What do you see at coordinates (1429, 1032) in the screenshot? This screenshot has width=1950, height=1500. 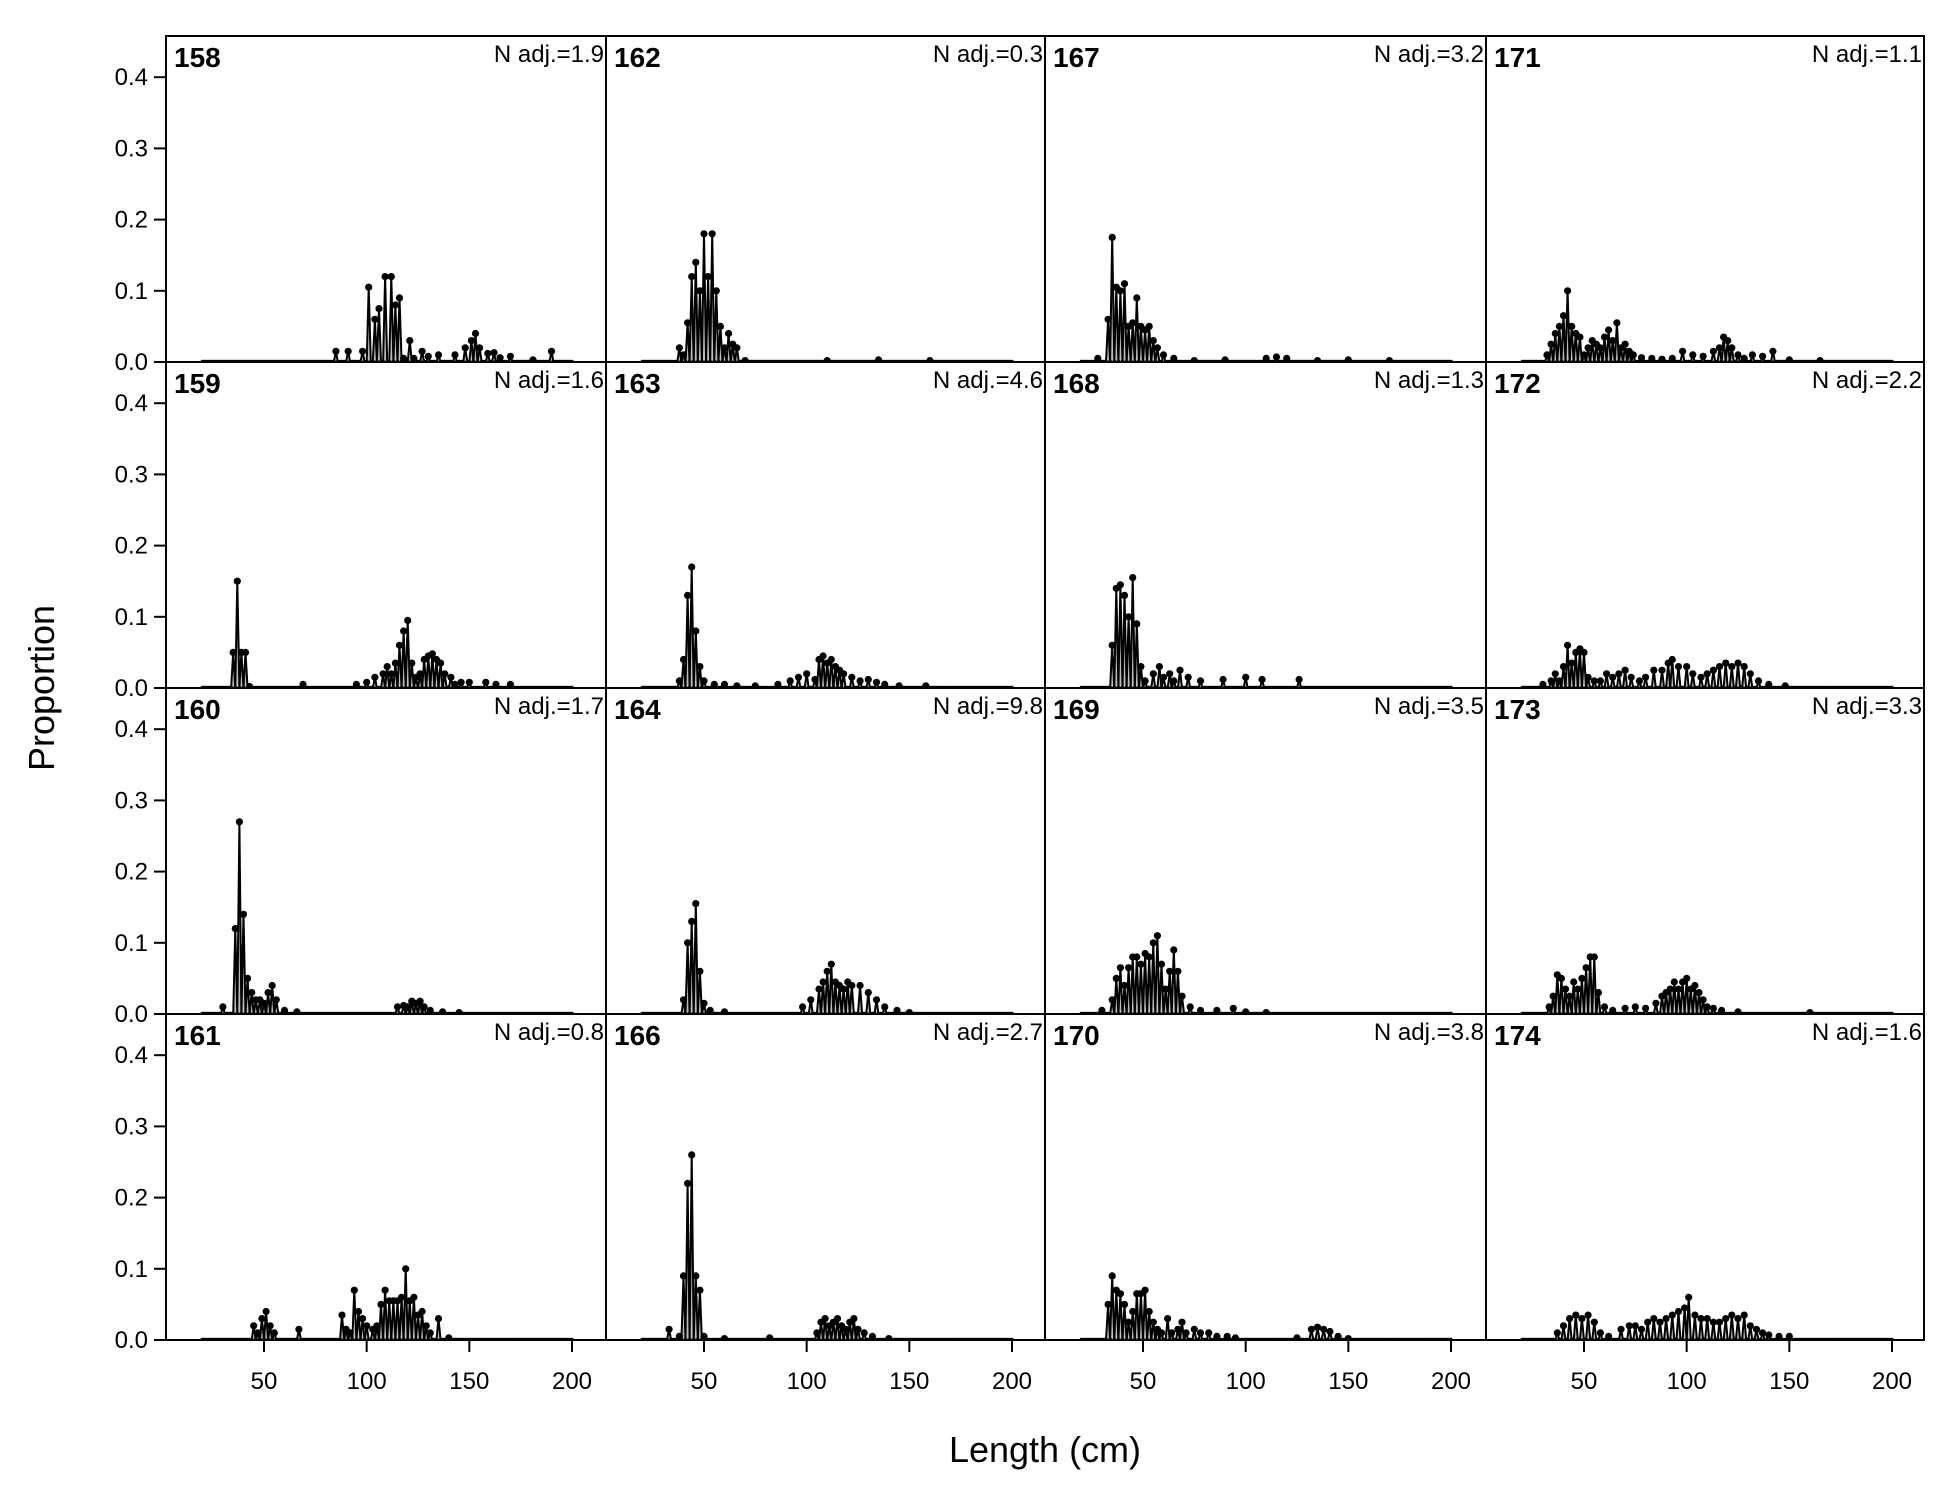 I see `panel-n-adj: N adj.=3.8` at bounding box center [1429, 1032].